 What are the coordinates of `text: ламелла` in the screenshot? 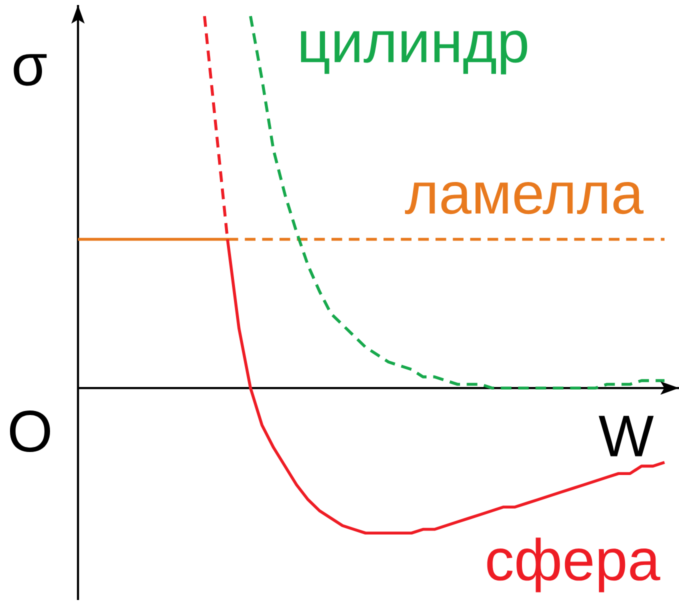 It's located at (524, 198).